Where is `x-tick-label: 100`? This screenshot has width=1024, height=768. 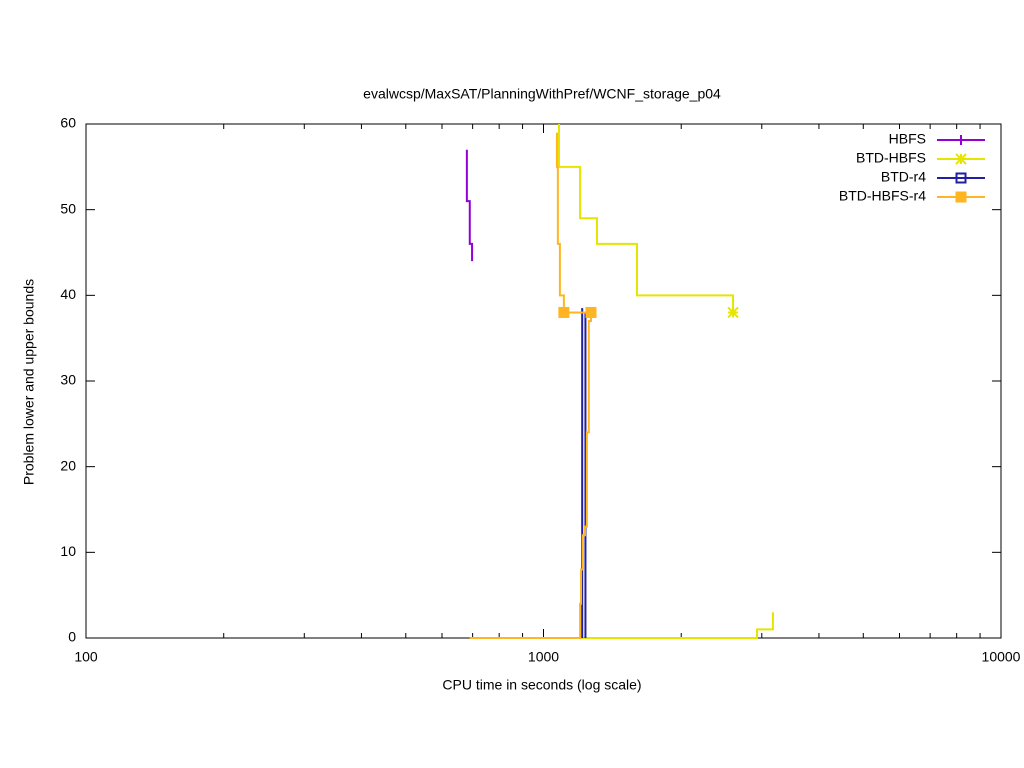
x-tick-label: 100 is located at coordinates (86, 657).